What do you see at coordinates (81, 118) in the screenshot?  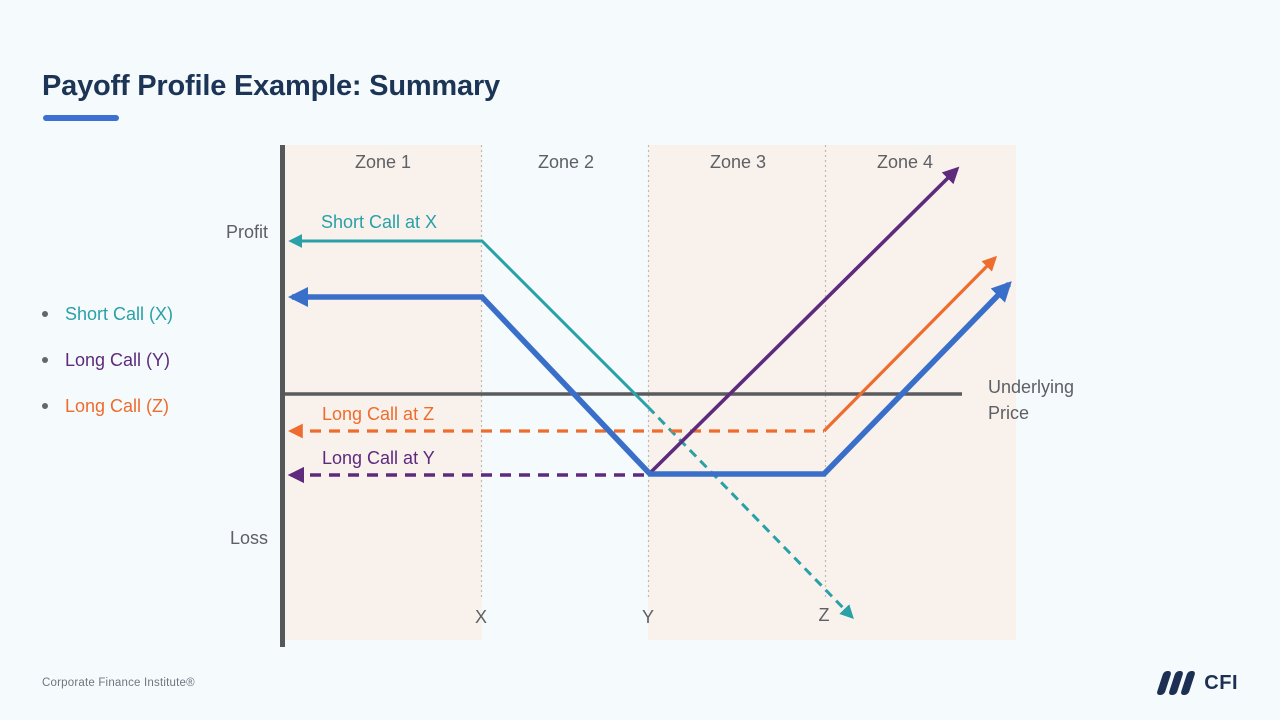 I see `title-accent-bar` at bounding box center [81, 118].